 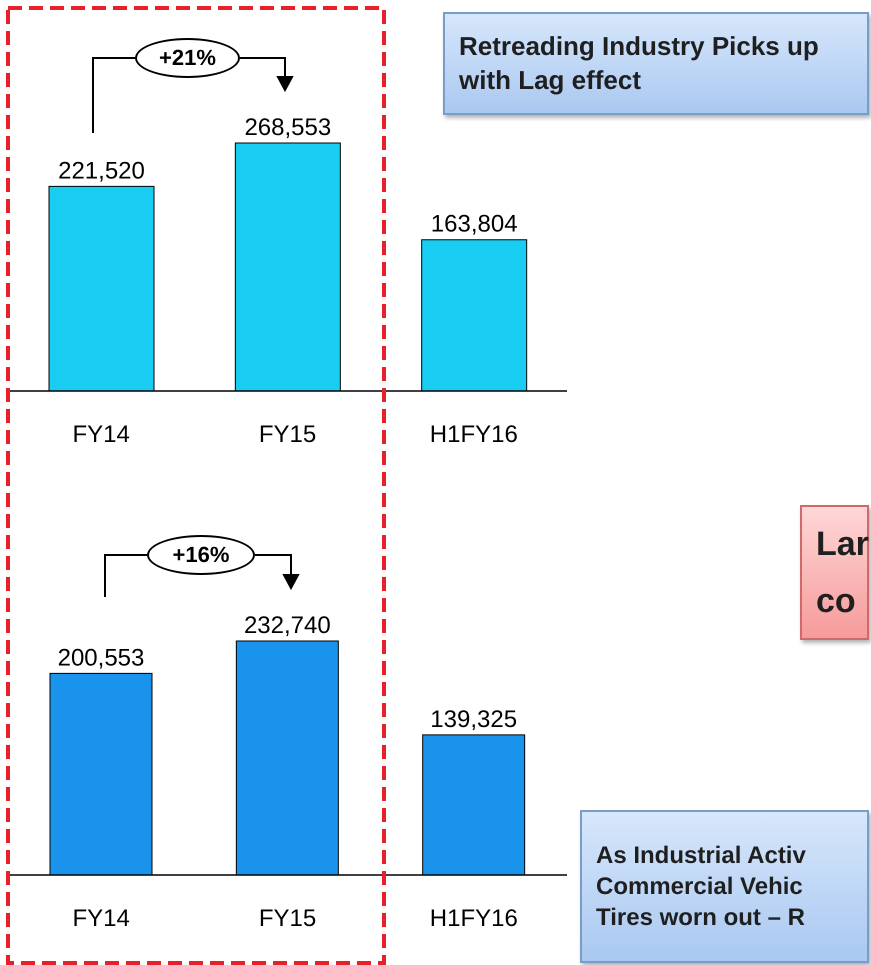 What do you see at coordinates (101, 658) in the screenshot?
I see `data-label: 200,553` at bounding box center [101, 658].